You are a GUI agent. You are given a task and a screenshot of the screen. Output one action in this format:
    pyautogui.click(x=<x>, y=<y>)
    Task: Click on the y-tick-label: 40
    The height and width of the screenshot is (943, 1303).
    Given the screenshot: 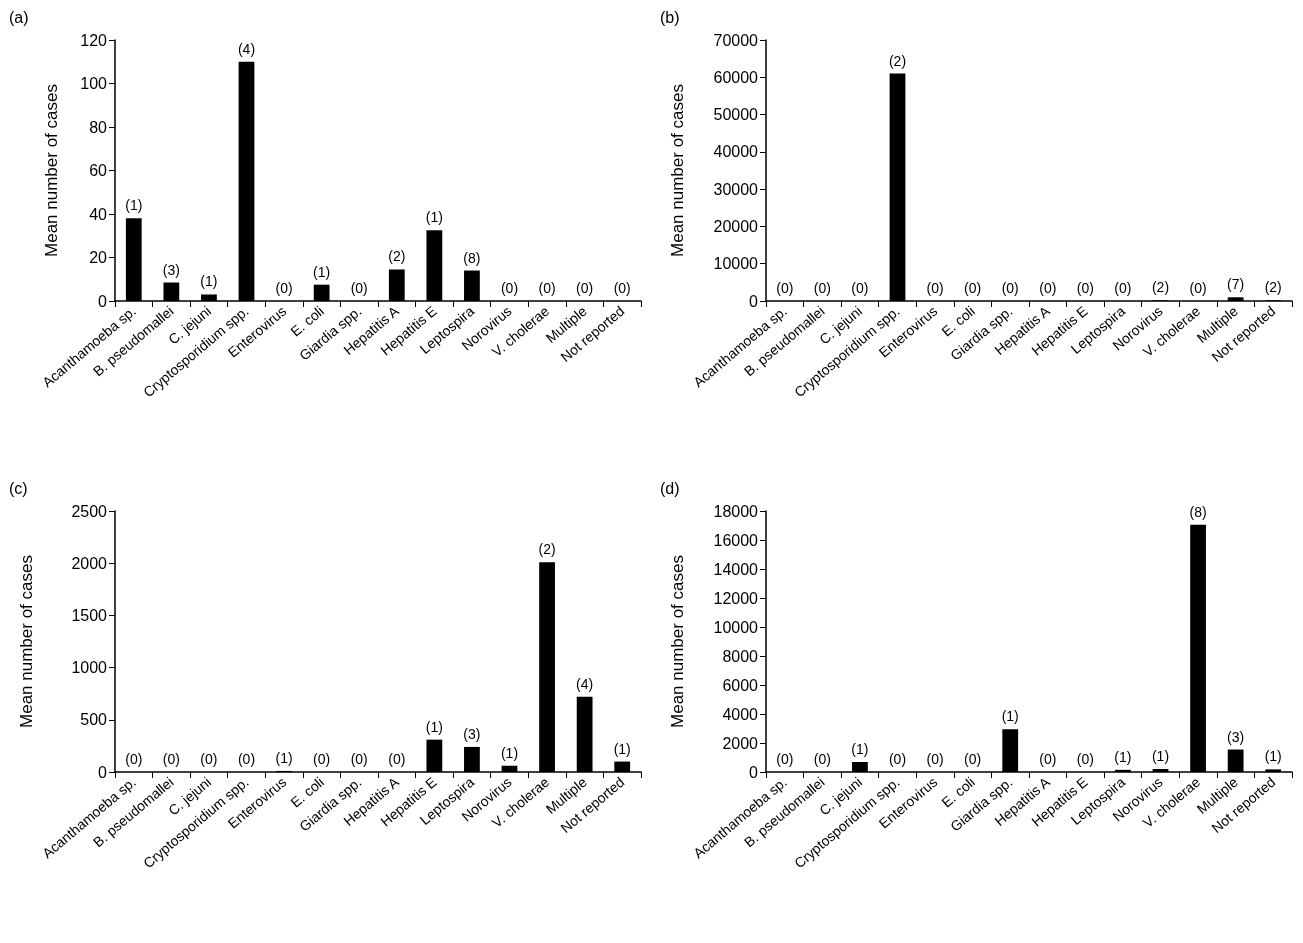 What is the action you would take?
    pyautogui.click(x=98, y=214)
    